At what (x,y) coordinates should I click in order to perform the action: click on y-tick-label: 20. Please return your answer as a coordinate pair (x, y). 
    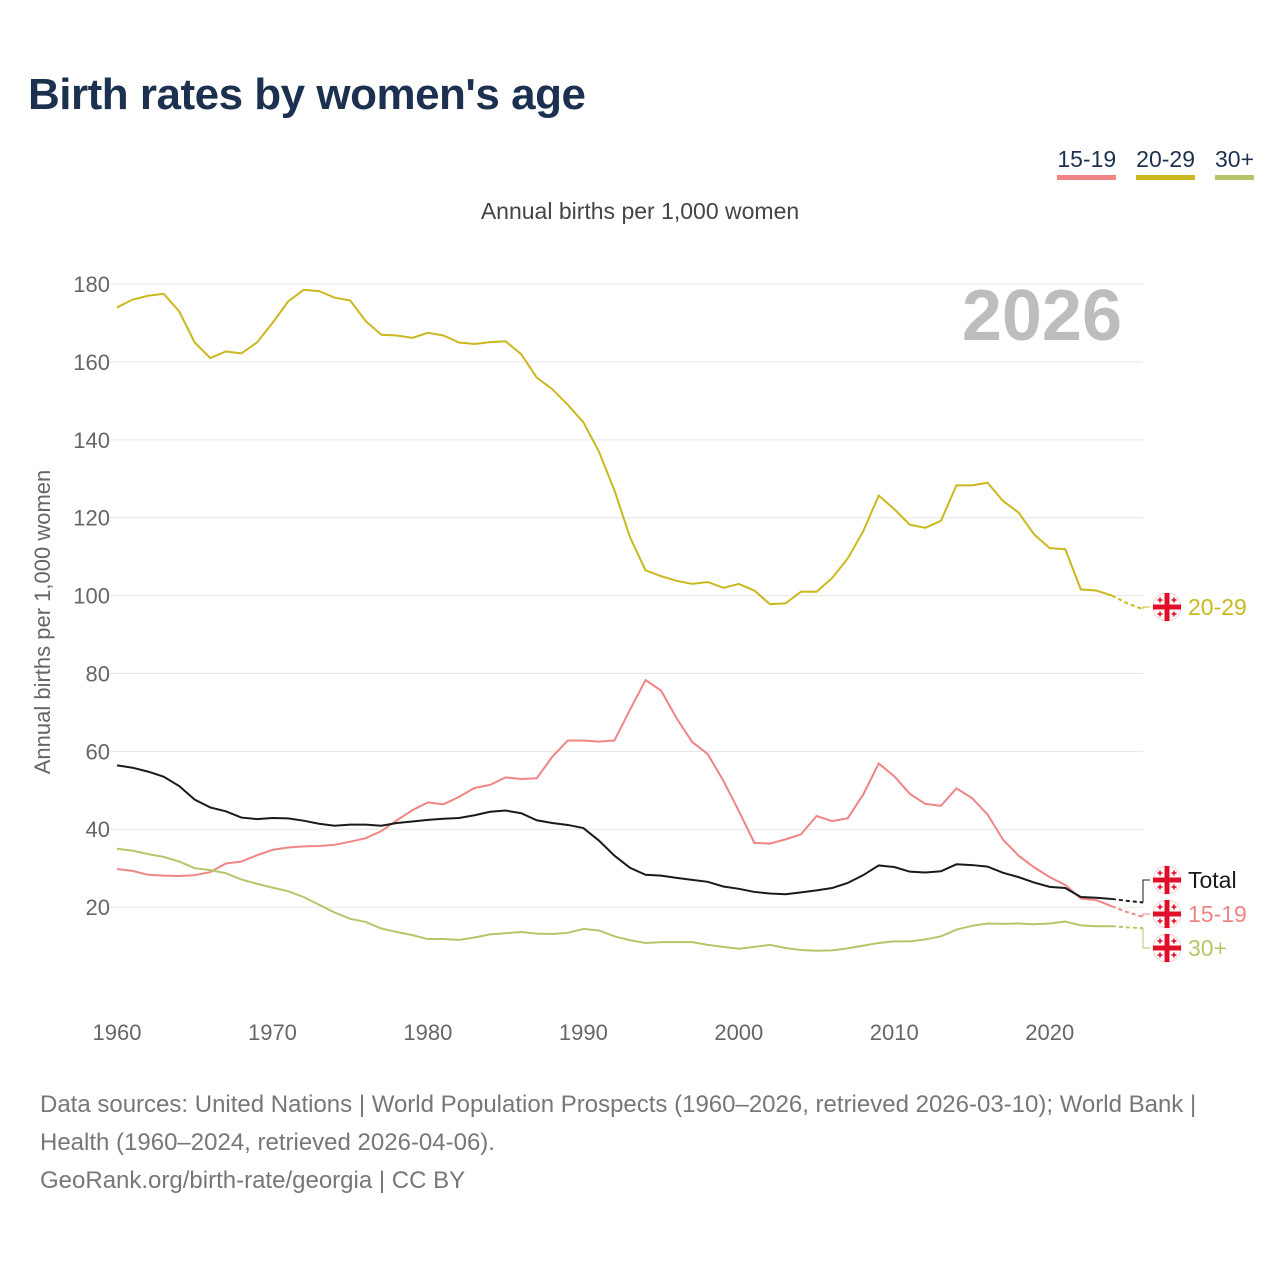
    Looking at the image, I should click on (98, 907).